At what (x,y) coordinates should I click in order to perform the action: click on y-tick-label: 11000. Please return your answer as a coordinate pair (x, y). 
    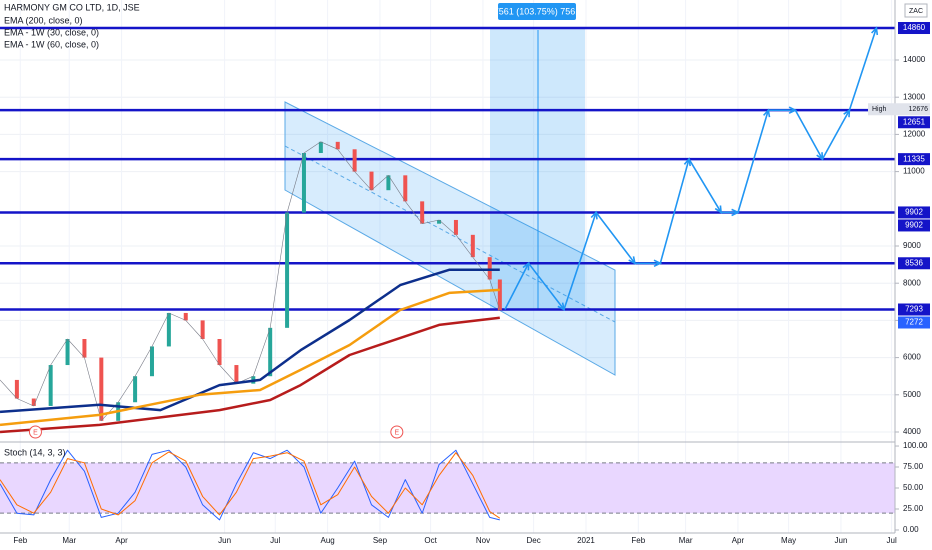
    Looking at the image, I should click on (914, 171).